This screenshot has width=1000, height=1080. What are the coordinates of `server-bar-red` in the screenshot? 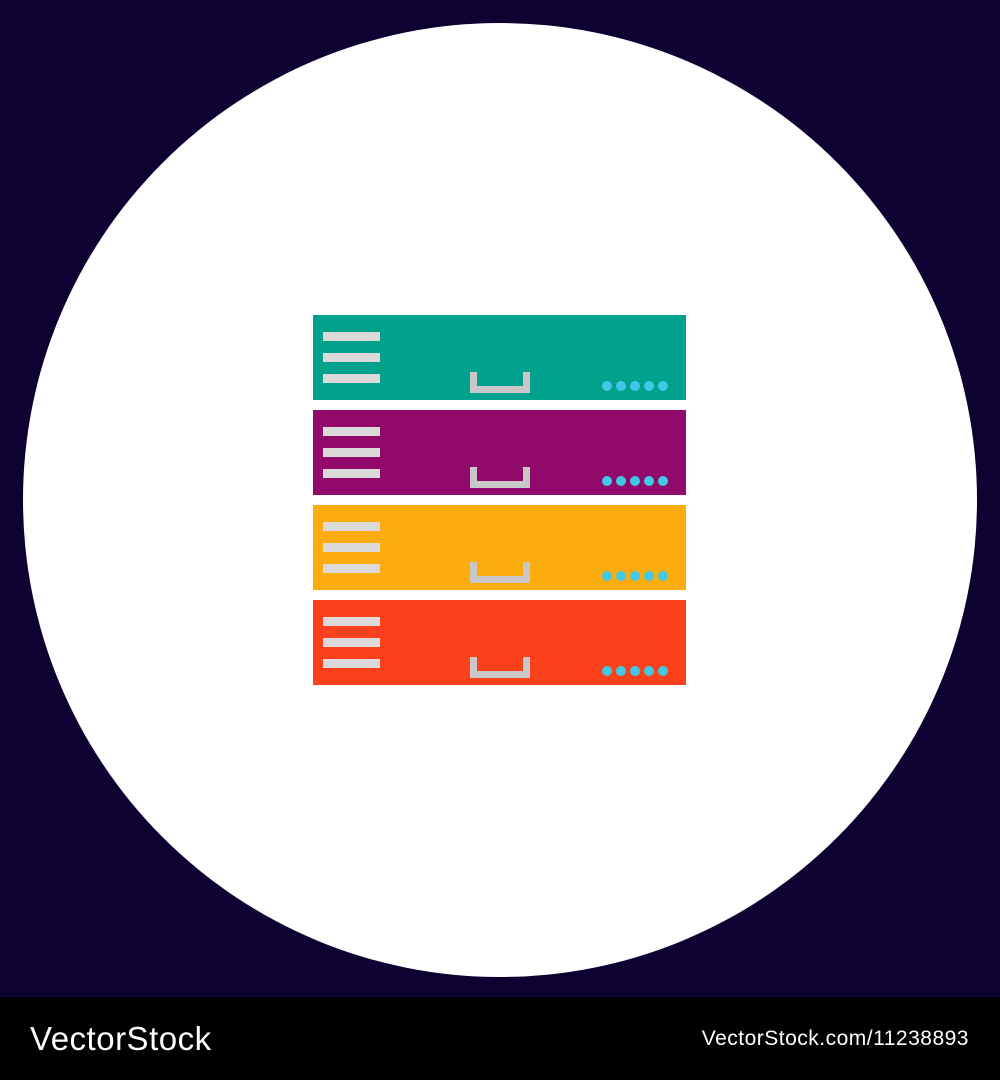 It's located at (499, 642).